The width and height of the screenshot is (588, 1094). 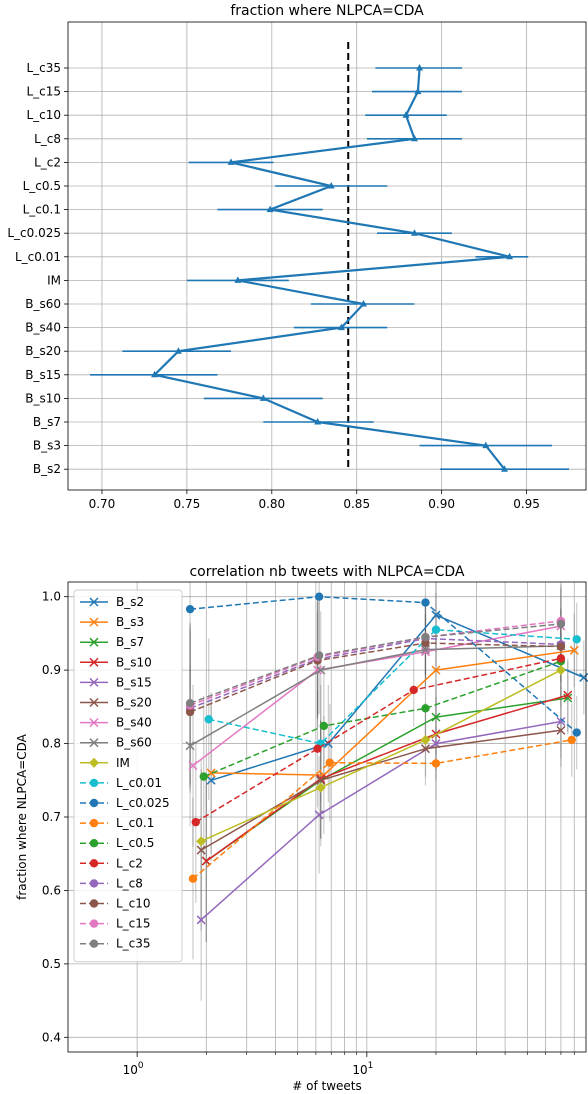 What do you see at coordinates (43, 304) in the screenshot?
I see `y-tick-label-b-s60: B_s60` at bounding box center [43, 304].